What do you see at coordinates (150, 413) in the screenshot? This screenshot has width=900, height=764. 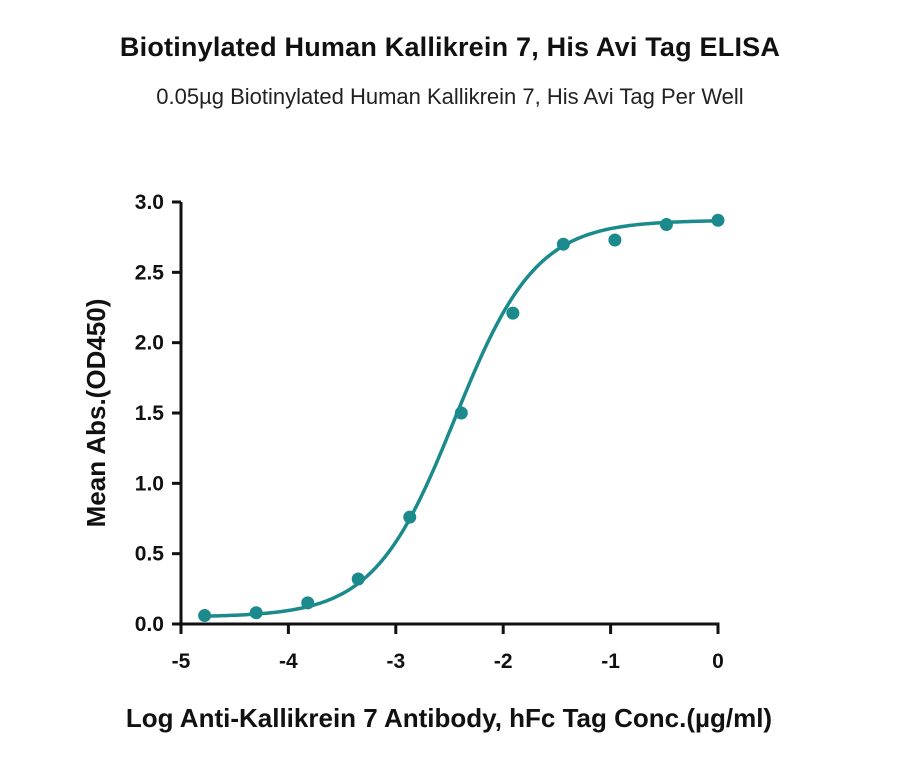 I see `y-tick-label: 1.5` at bounding box center [150, 413].